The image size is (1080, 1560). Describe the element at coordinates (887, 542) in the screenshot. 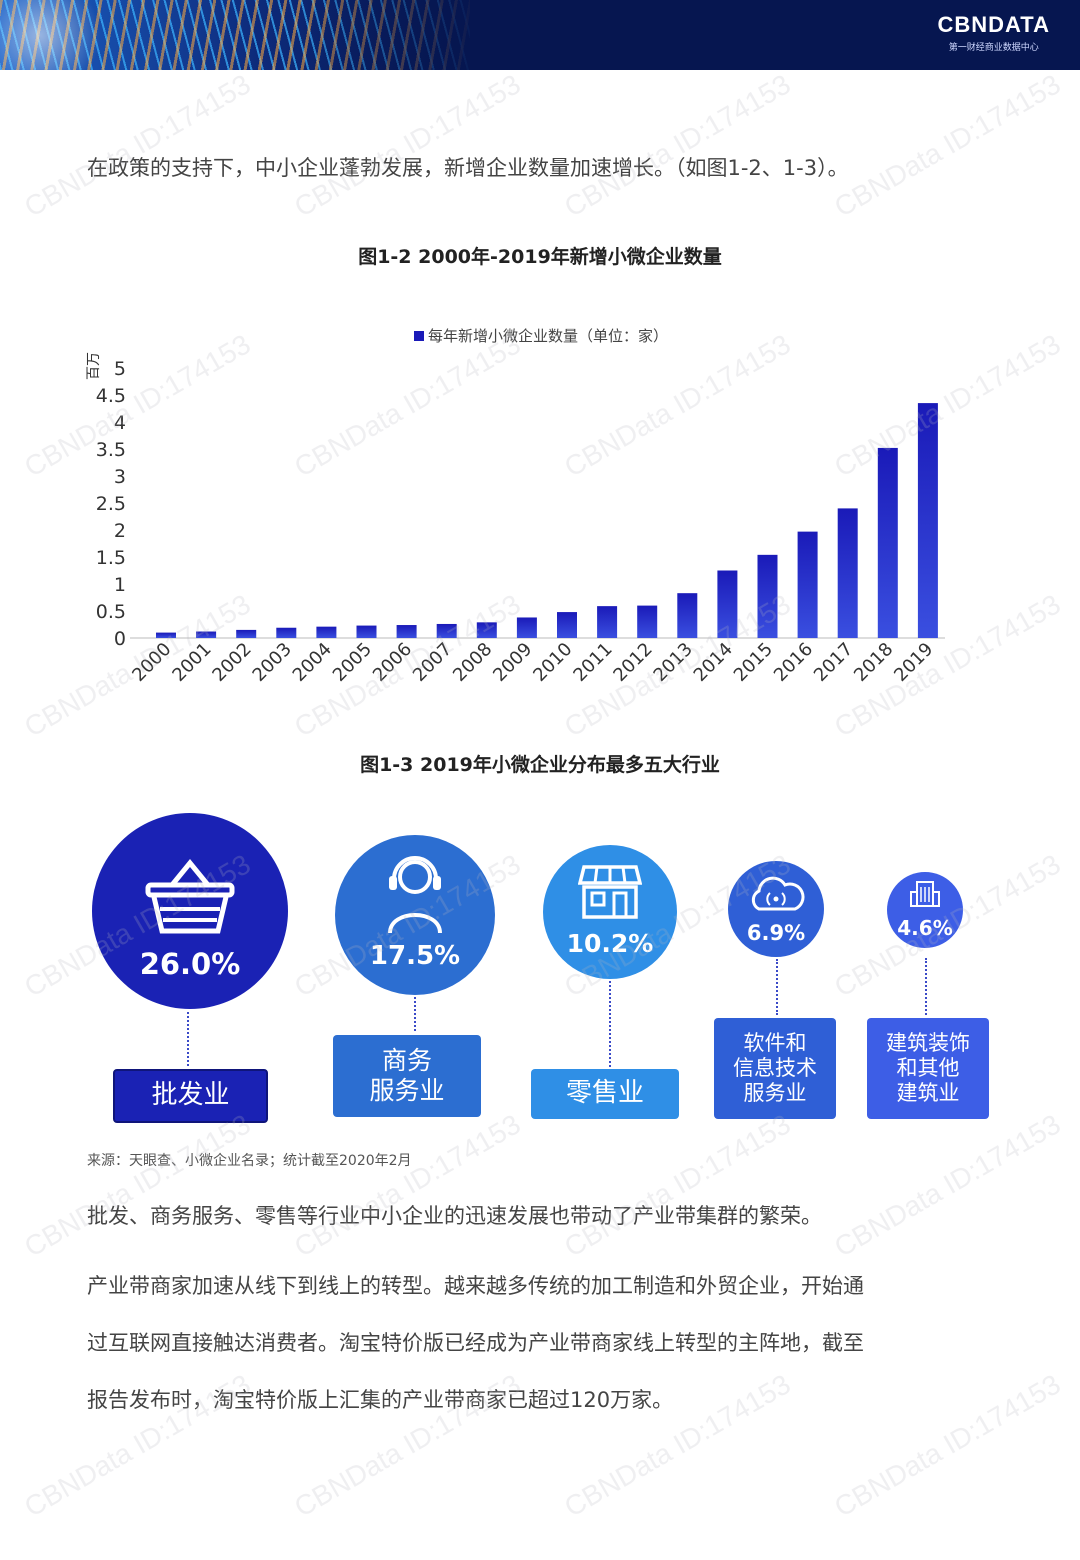

I see `bar-2018` at that location.